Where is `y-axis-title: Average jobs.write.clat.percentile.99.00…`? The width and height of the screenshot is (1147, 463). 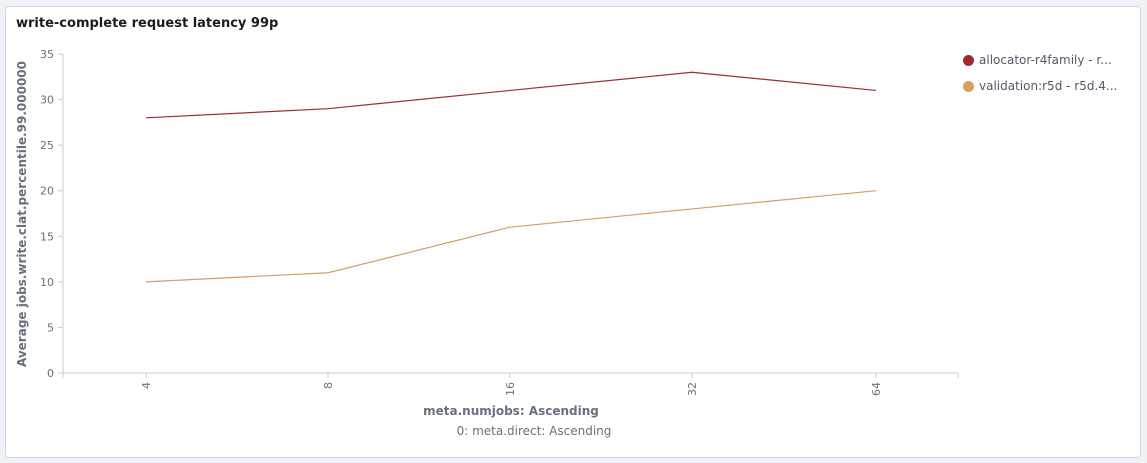
y-axis-title: Average jobs.write.clat.percentile.99.00… is located at coordinates (22, 214).